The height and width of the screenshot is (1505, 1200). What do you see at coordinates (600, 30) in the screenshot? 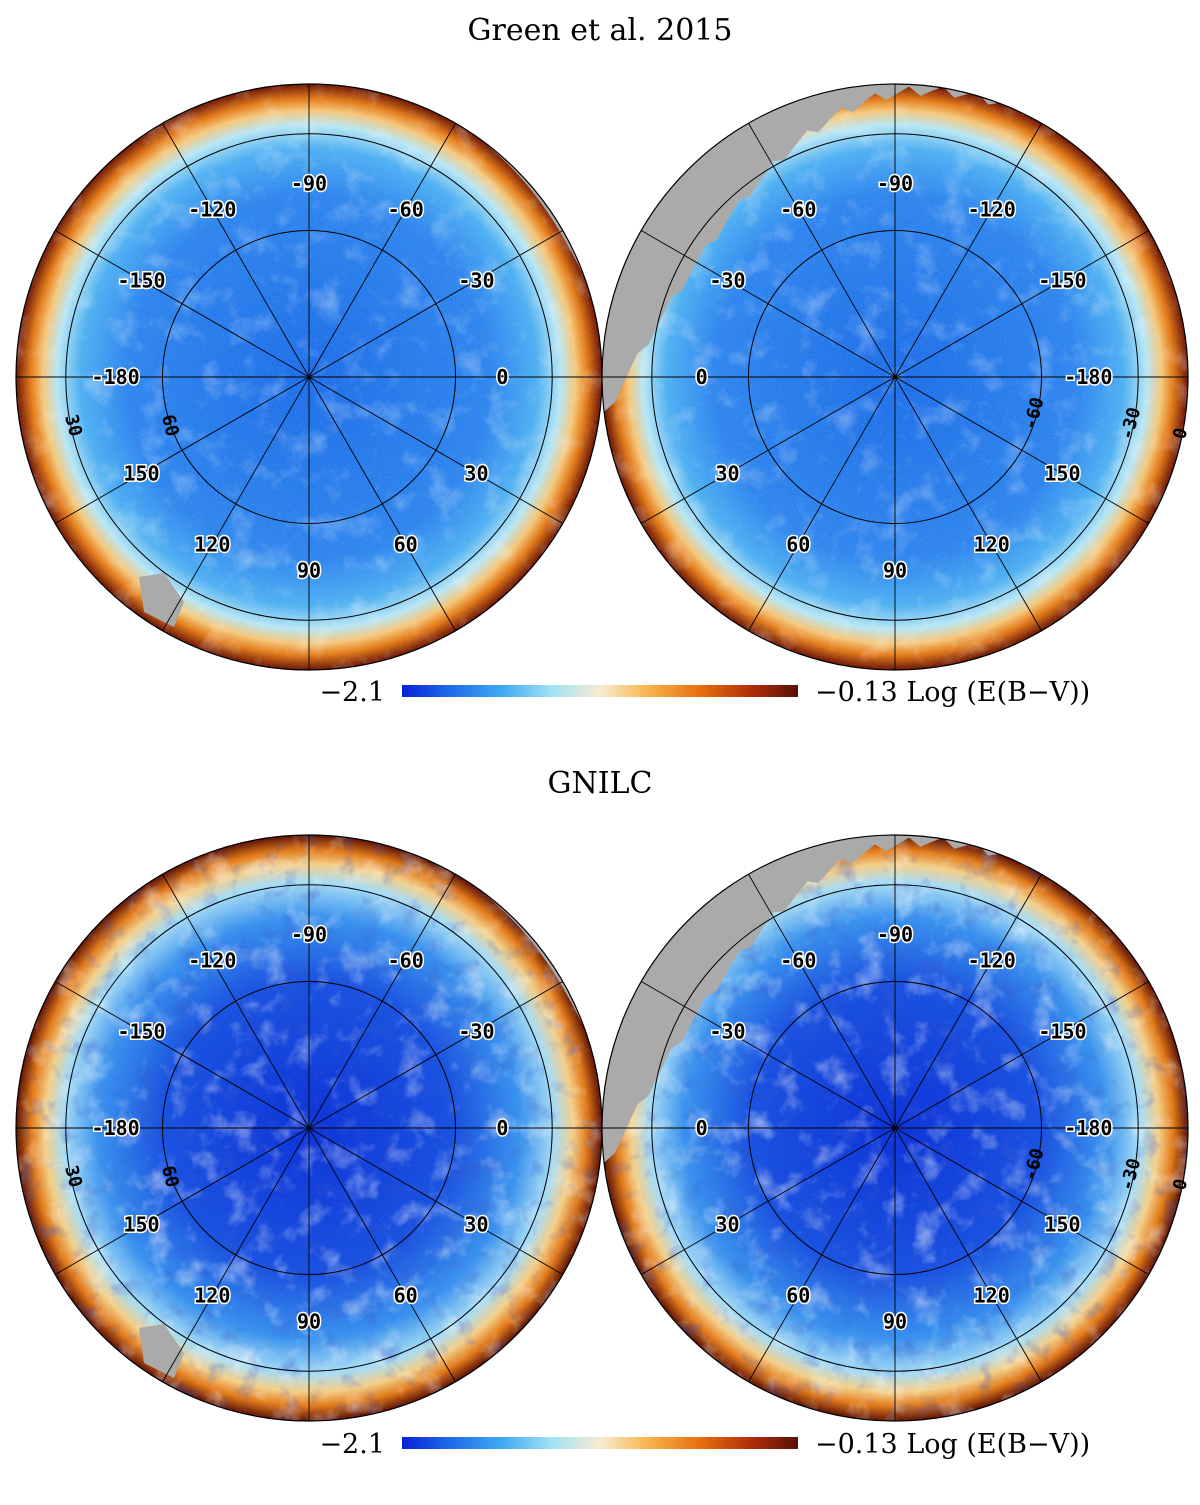
I see `panel-title: Green et al. 2015` at bounding box center [600, 30].